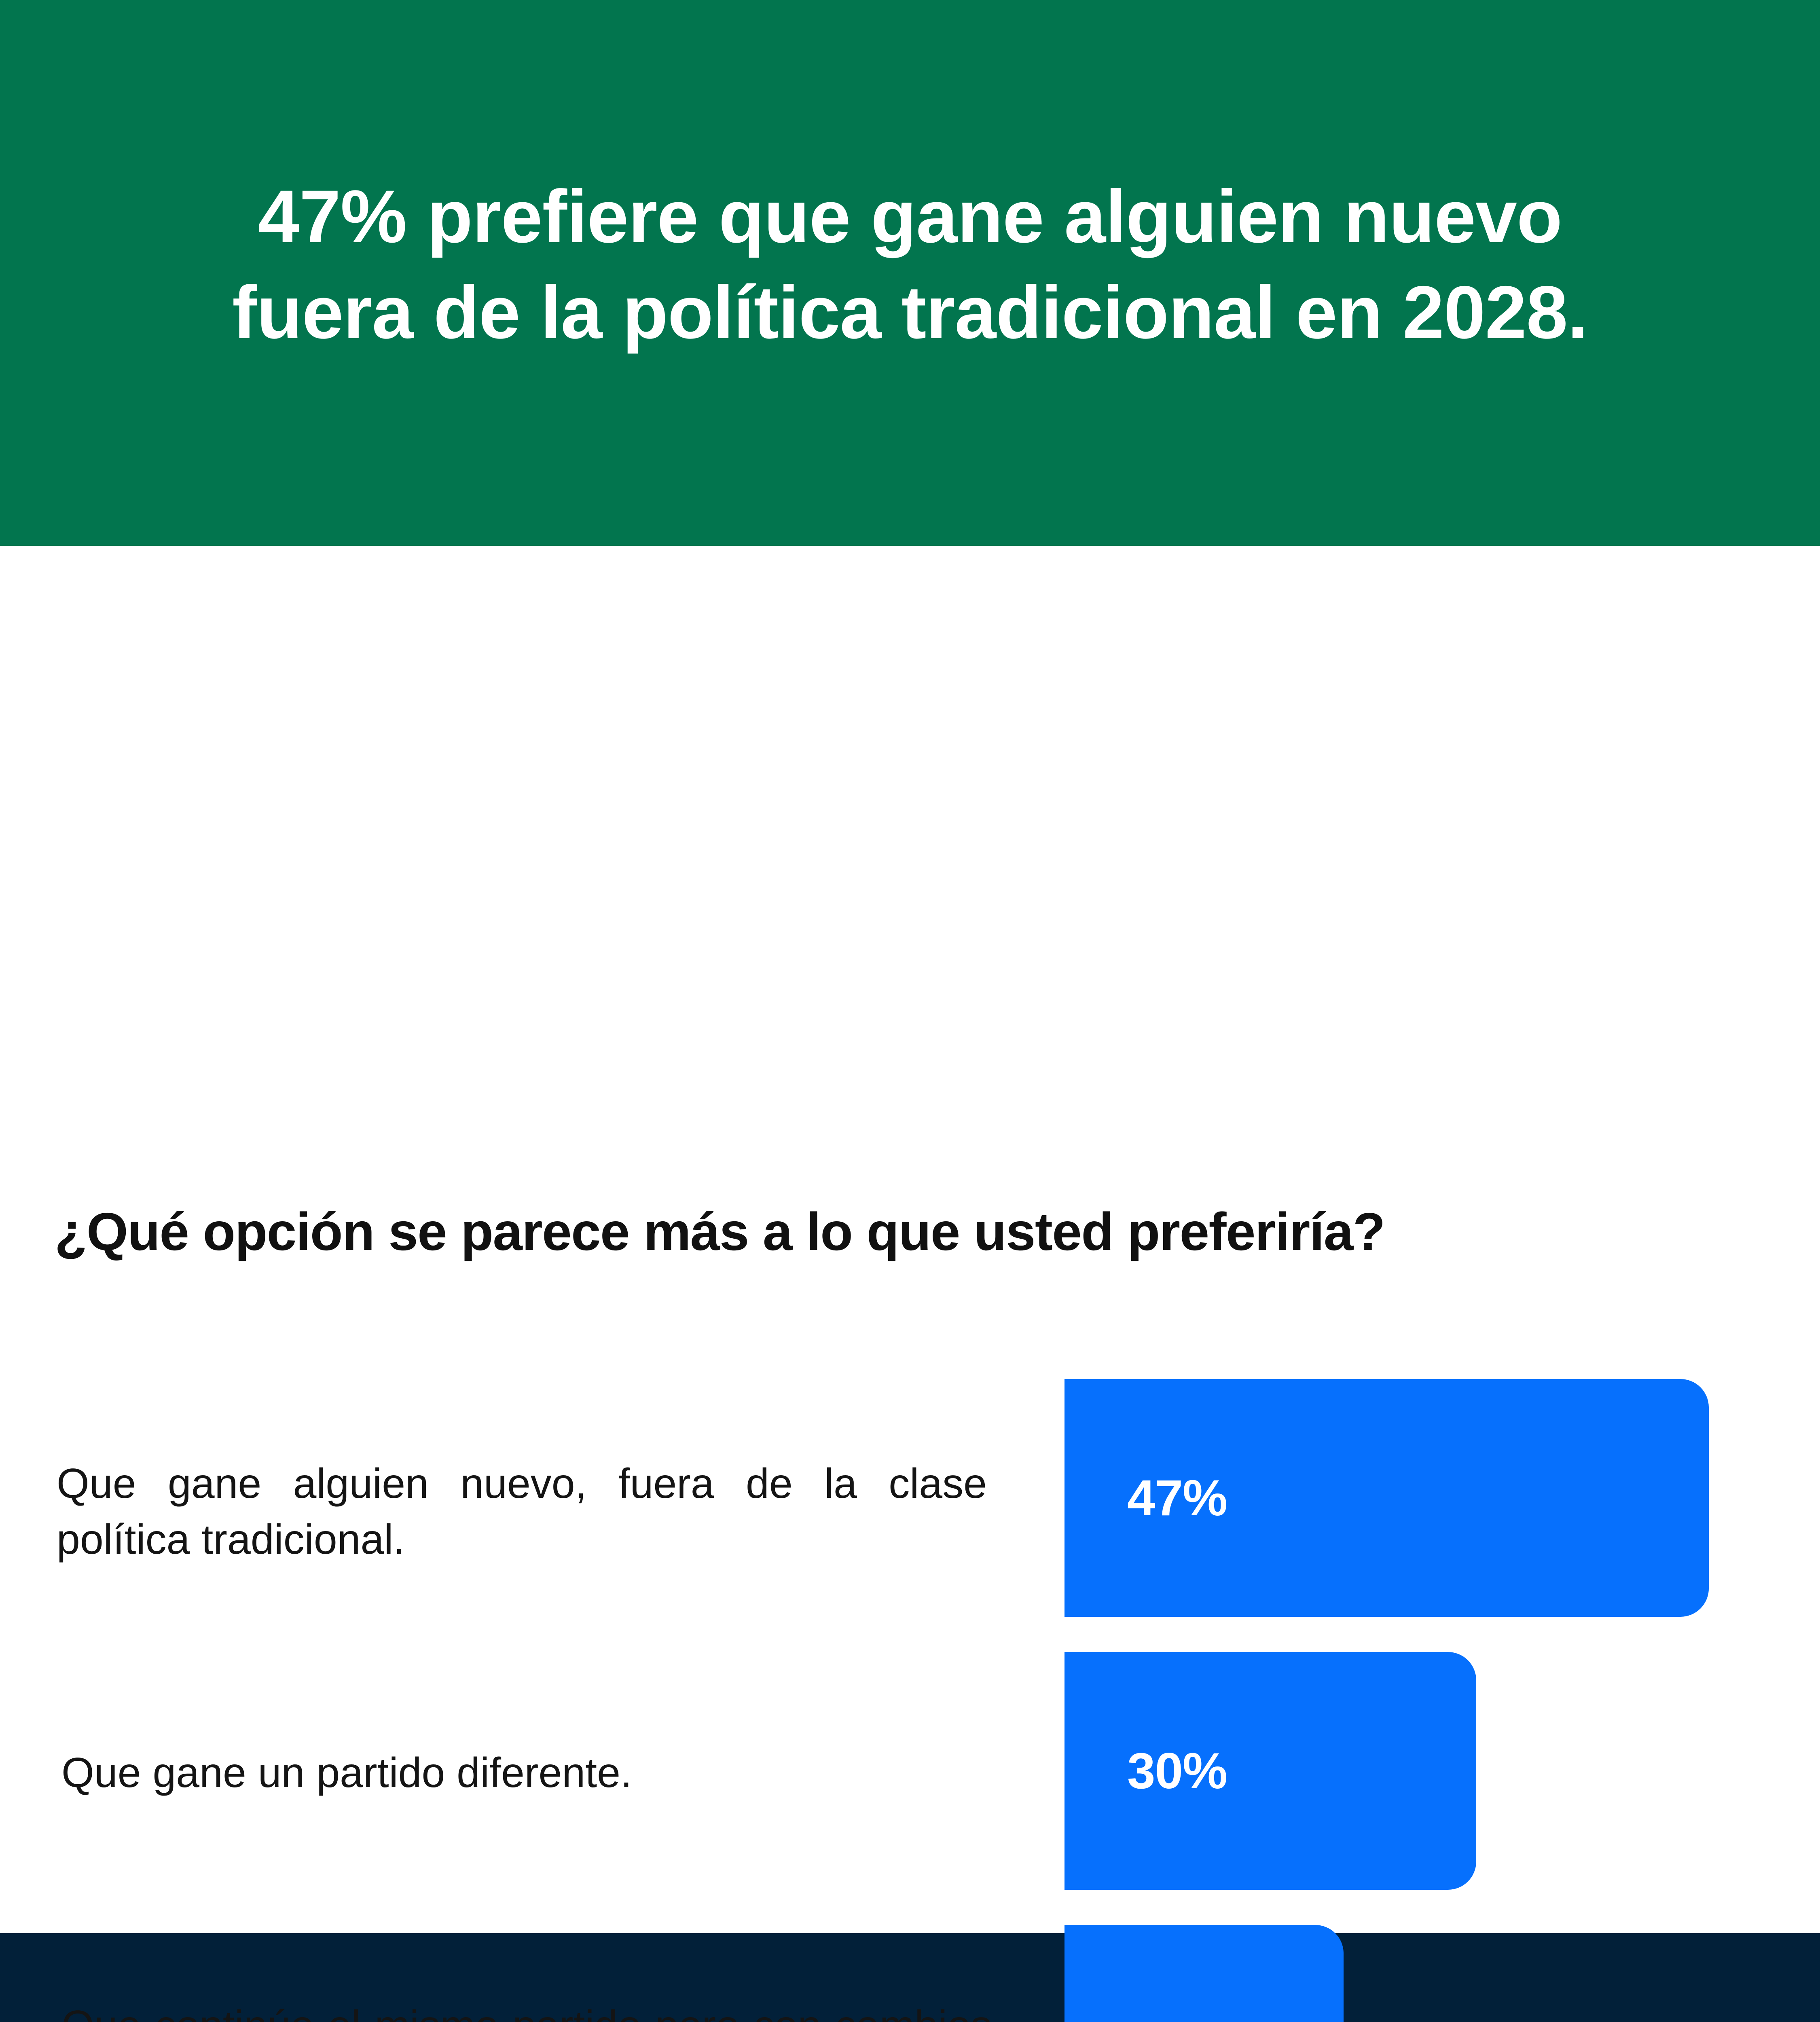  I want to click on bar-track: 30%, so click(1270, 1771).